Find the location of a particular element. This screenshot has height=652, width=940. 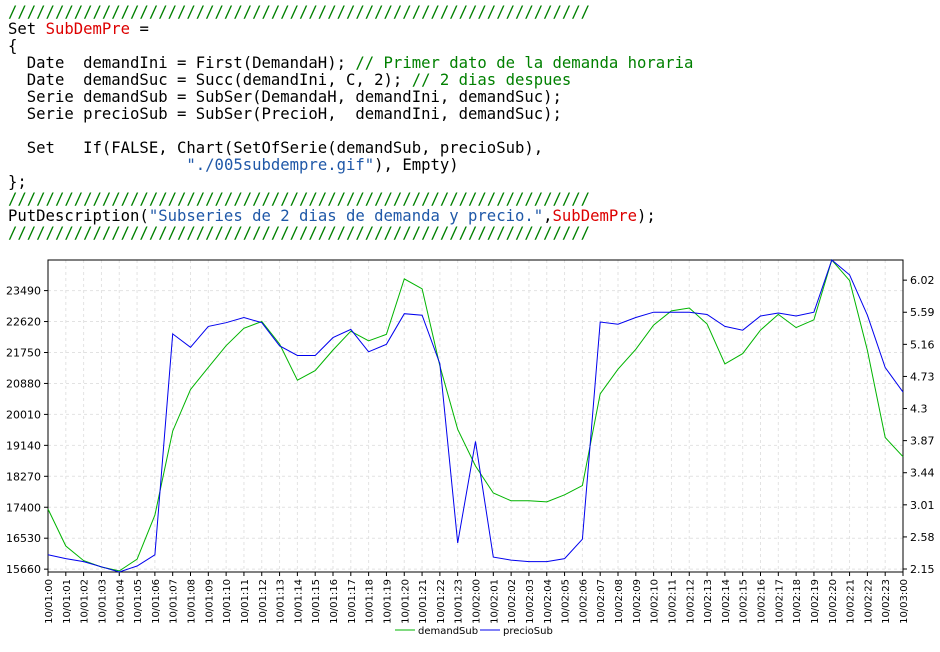

x-tick-label: 10/02:00 is located at coordinates (477, 601).